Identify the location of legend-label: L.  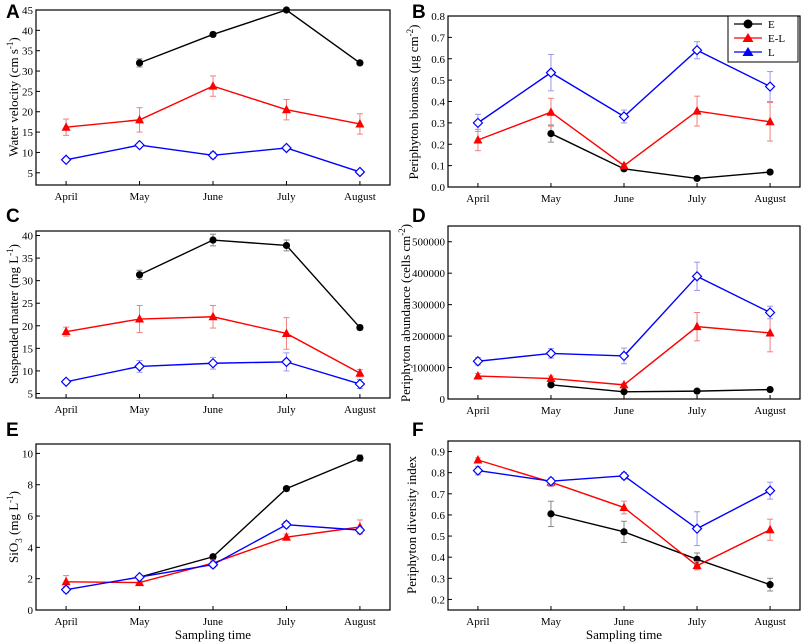
(771, 53).